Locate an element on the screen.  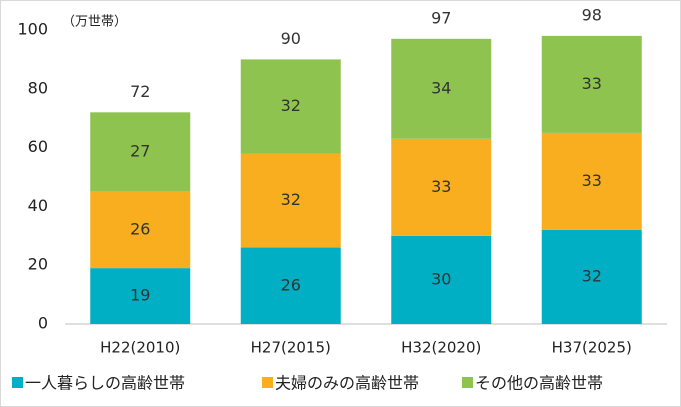
y-tick-label: 0 is located at coordinates (43, 323).